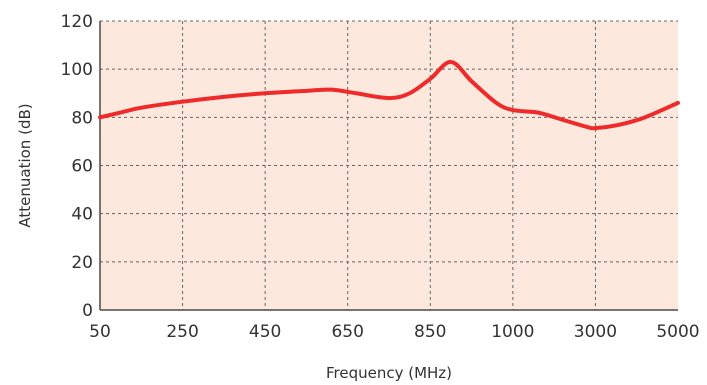  What do you see at coordinates (82, 263) in the screenshot?
I see `y-tick-label: 20` at bounding box center [82, 263].